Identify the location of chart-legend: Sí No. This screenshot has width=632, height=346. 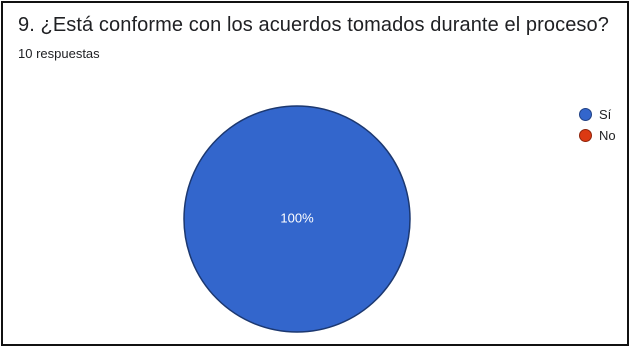
(597, 125).